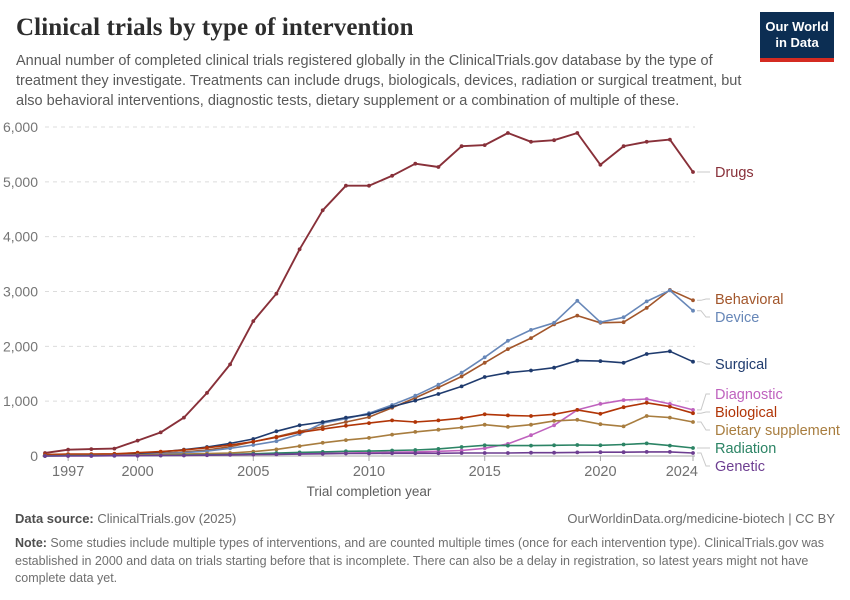 This screenshot has width=850, height=600. Describe the element at coordinates (797, 37) in the screenshot. I see `owid-logo: Our World in Data` at that location.